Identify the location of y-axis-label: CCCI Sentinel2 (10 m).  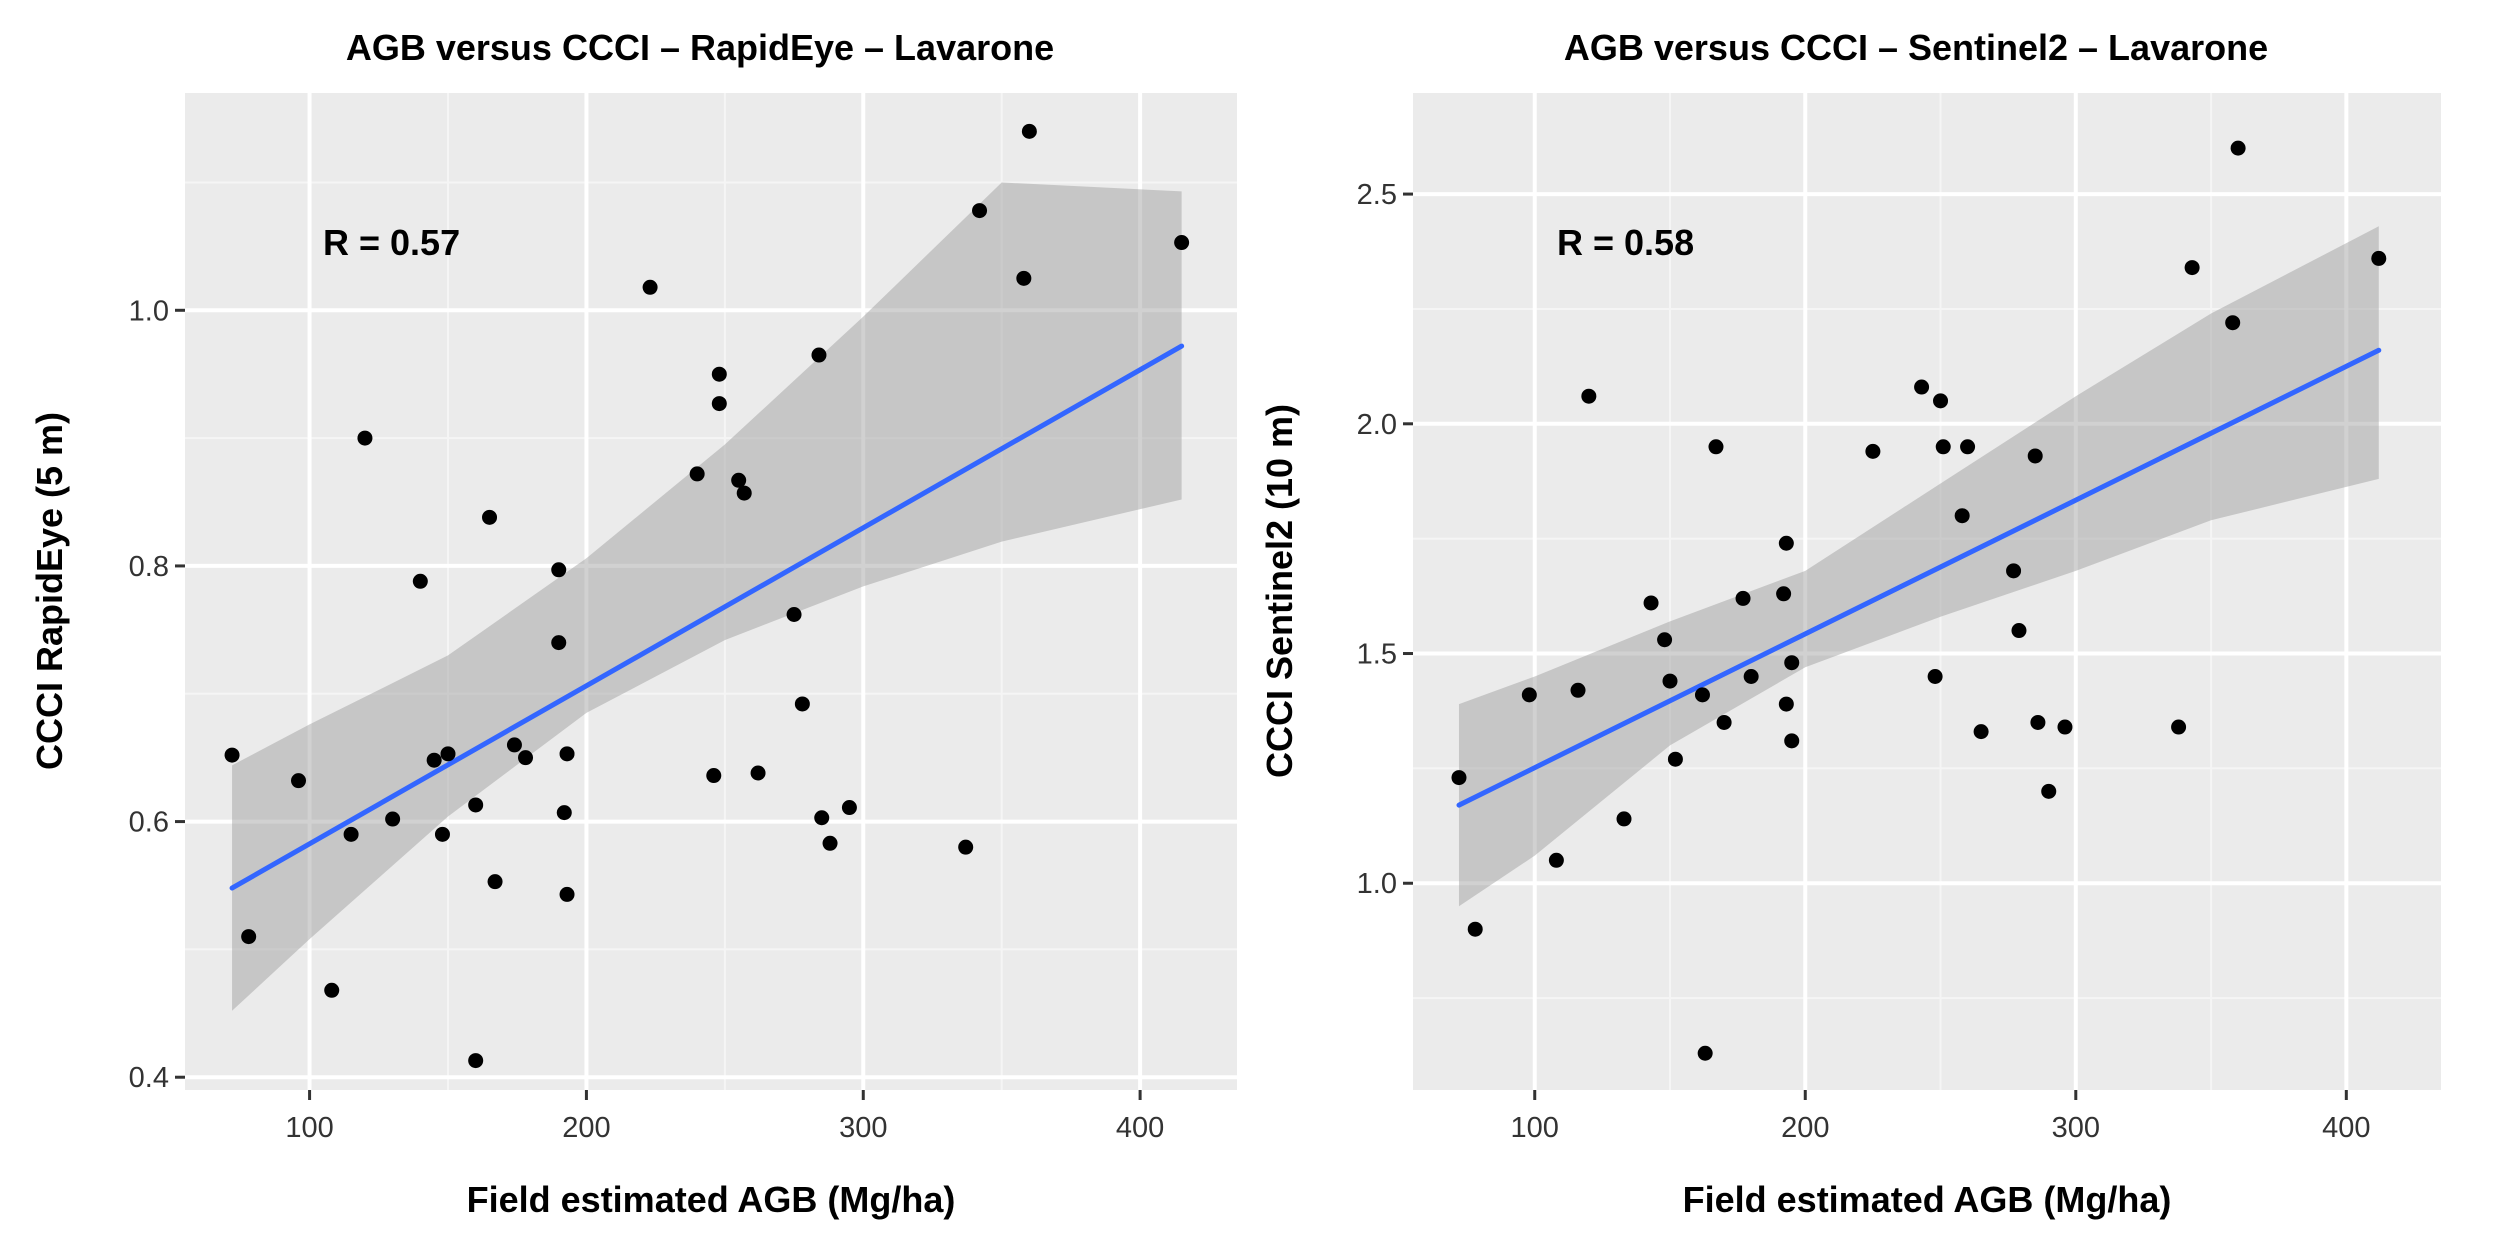
(1279, 591).